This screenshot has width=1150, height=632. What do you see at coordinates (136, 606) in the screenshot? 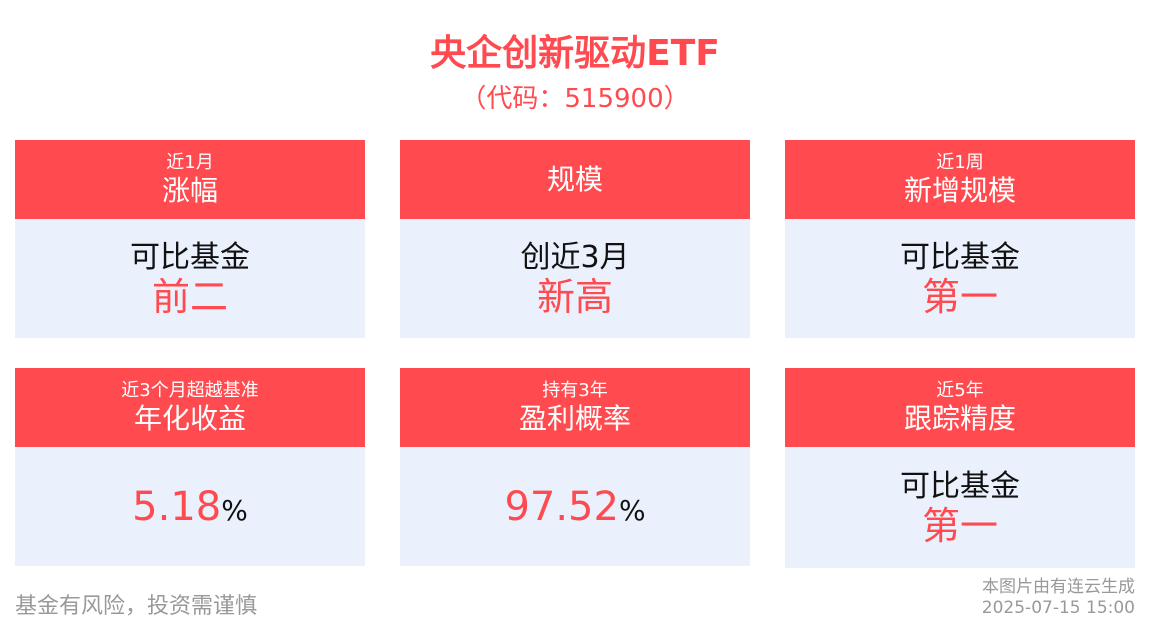
I see `risk-disclaimer: 基金有风险，投资需谨慎` at bounding box center [136, 606].